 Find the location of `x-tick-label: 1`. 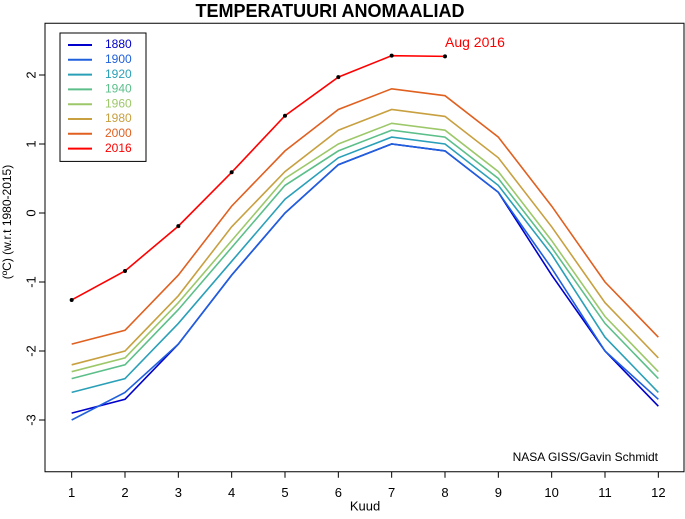

x-tick-label: 1 is located at coordinates (71, 492).